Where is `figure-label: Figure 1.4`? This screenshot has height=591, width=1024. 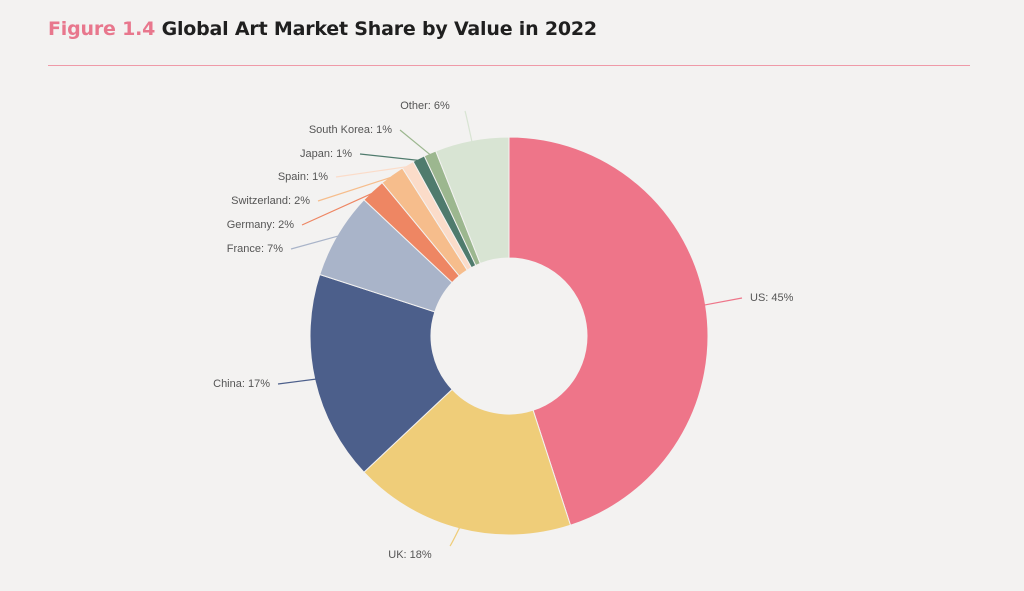
figure-label: Figure 1.4 is located at coordinates (102, 29).